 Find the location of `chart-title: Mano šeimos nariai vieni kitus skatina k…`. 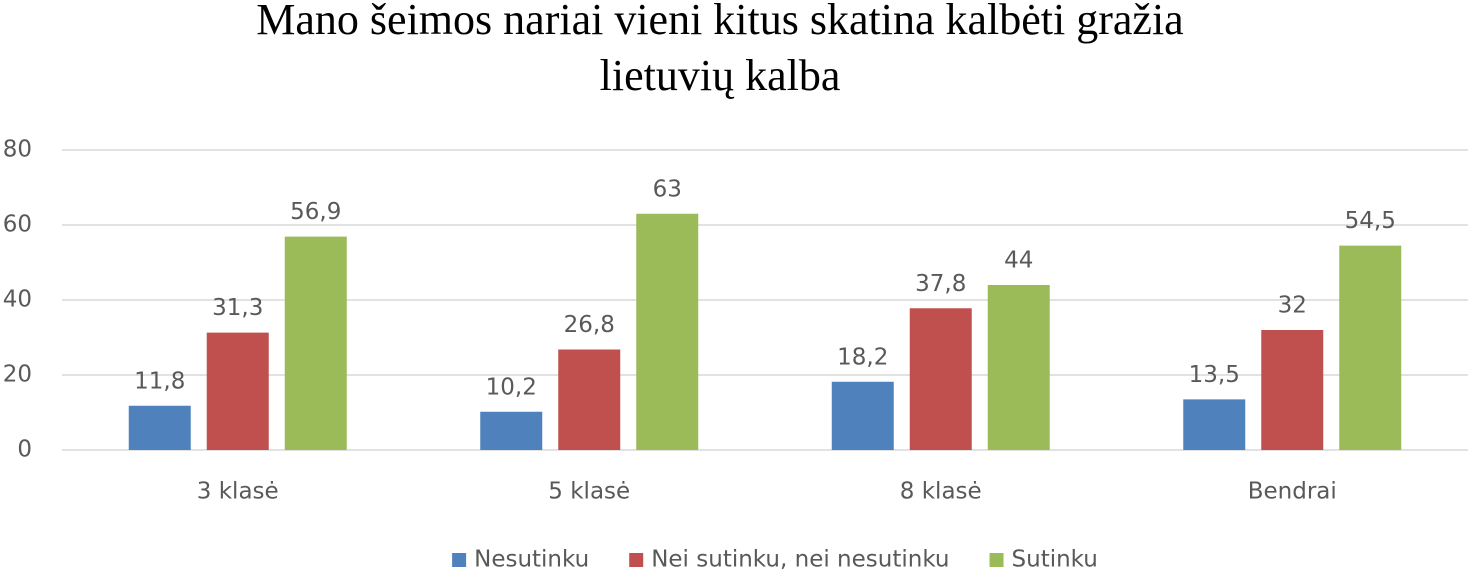

chart-title: Mano šeimos nariai vieni kitus skatina k… is located at coordinates (719, 22).